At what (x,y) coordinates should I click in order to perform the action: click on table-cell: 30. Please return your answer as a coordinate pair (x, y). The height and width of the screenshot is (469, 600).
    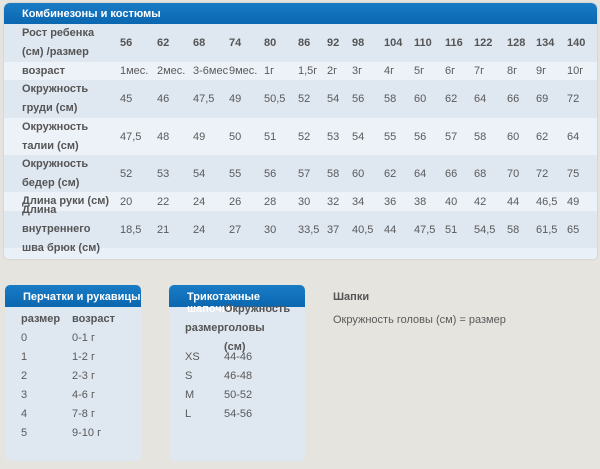
    Looking at the image, I should click on (304, 201).